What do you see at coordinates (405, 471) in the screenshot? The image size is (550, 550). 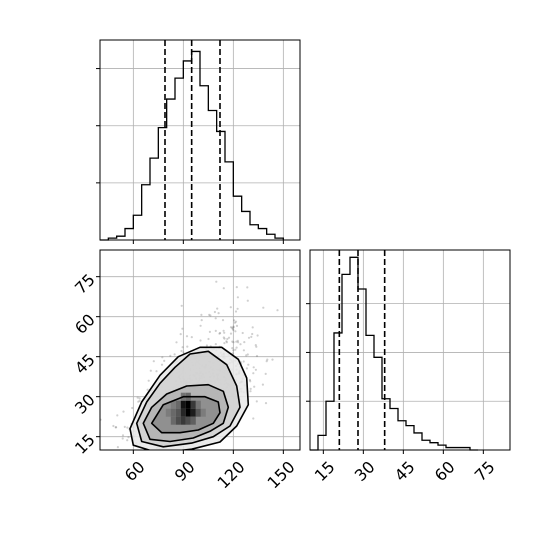 I see `hist-y-xtick-label: 45` at bounding box center [405, 471].